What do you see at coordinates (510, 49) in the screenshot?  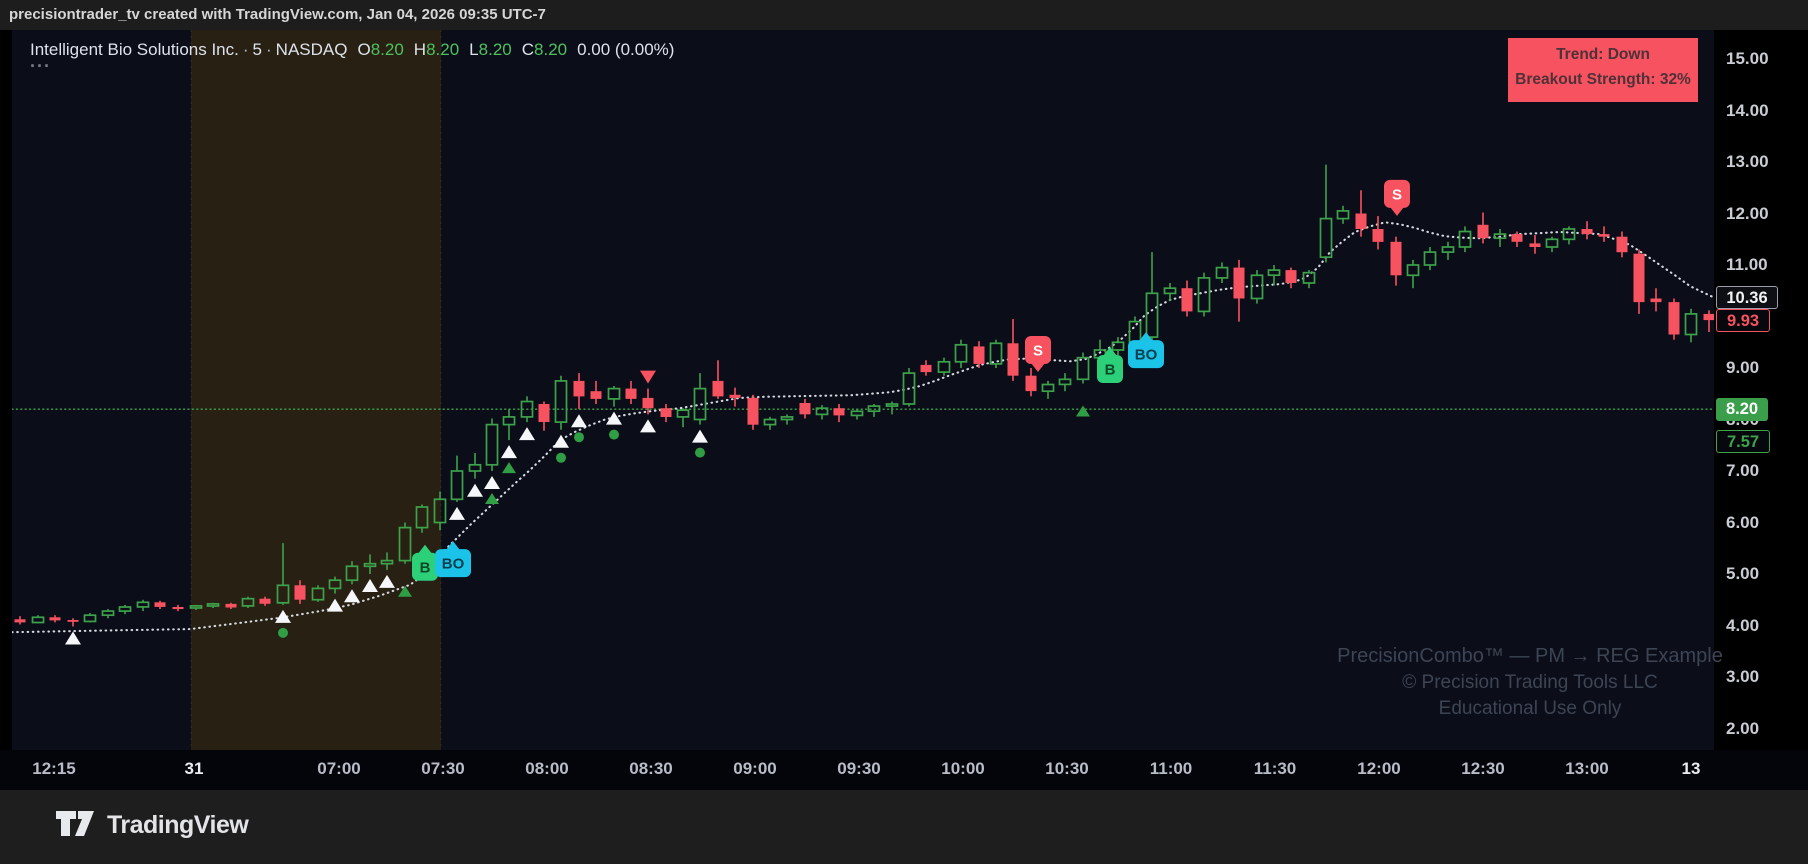 I see `ohlc-values: O8.20 H8.20 L8.20 C8.20 0.00 (0.00%)` at bounding box center [510, 49].